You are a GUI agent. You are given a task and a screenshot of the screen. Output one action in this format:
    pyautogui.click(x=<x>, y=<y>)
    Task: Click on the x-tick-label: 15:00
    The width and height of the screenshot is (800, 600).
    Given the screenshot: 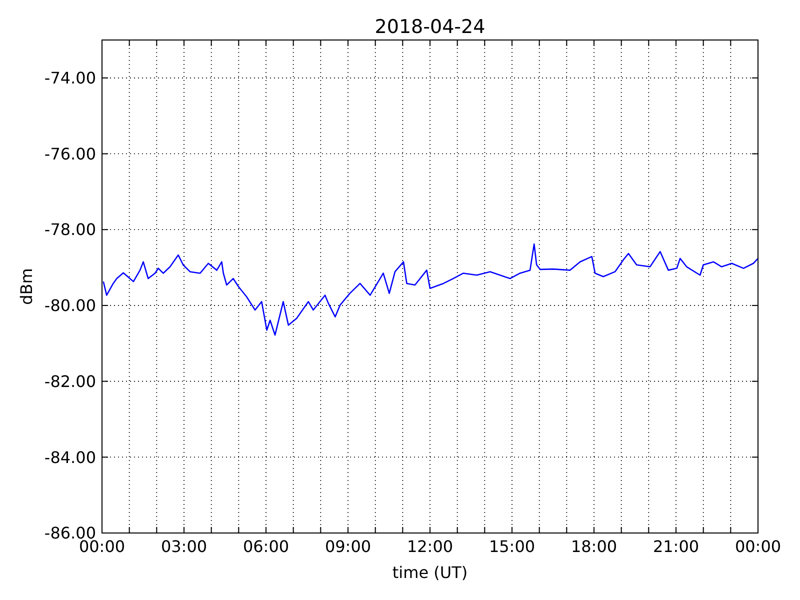 What is the action you would take?
    pyautogui.click(x=512, y=546)
    